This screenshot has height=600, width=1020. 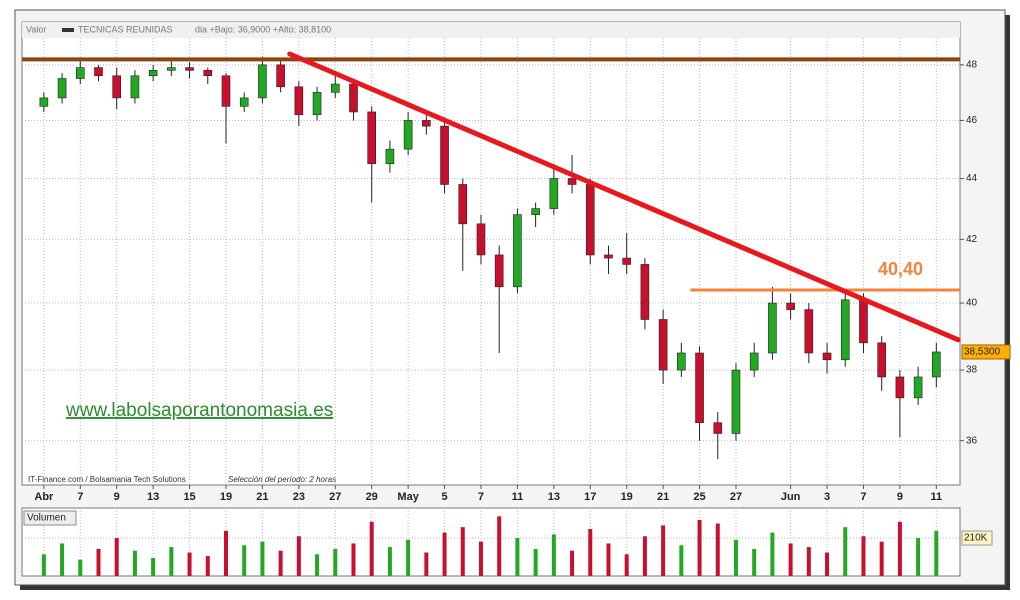 What do you see at coordinates (937, 497) in the screenshot?
I see `x-tick-label: 11` at bounding box center [937, 497].